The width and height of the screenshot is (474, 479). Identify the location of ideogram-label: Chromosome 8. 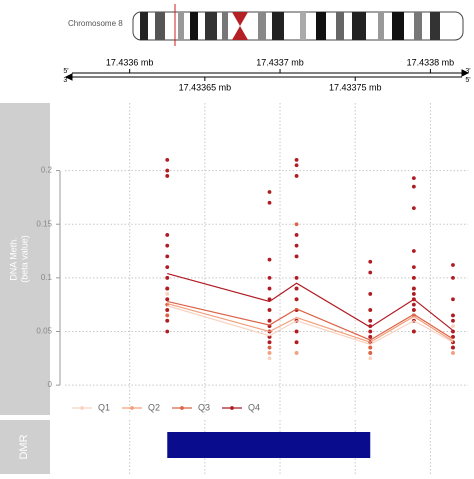
(95, 23).